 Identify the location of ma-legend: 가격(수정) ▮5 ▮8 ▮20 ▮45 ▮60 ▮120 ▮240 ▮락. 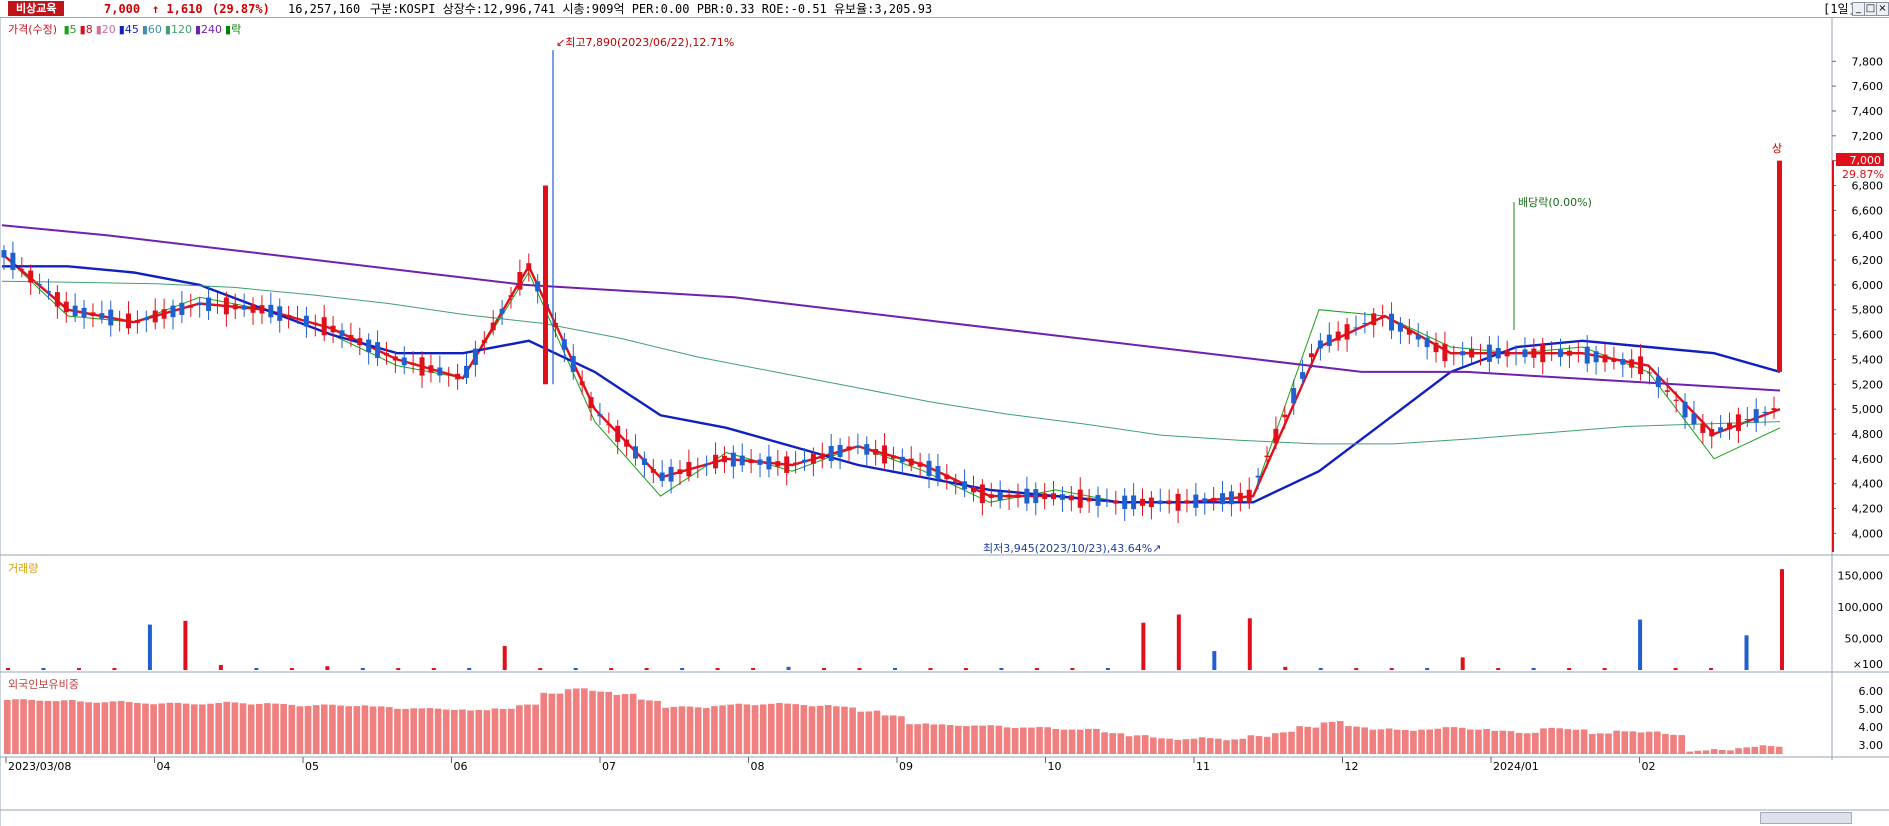
(127, 29).